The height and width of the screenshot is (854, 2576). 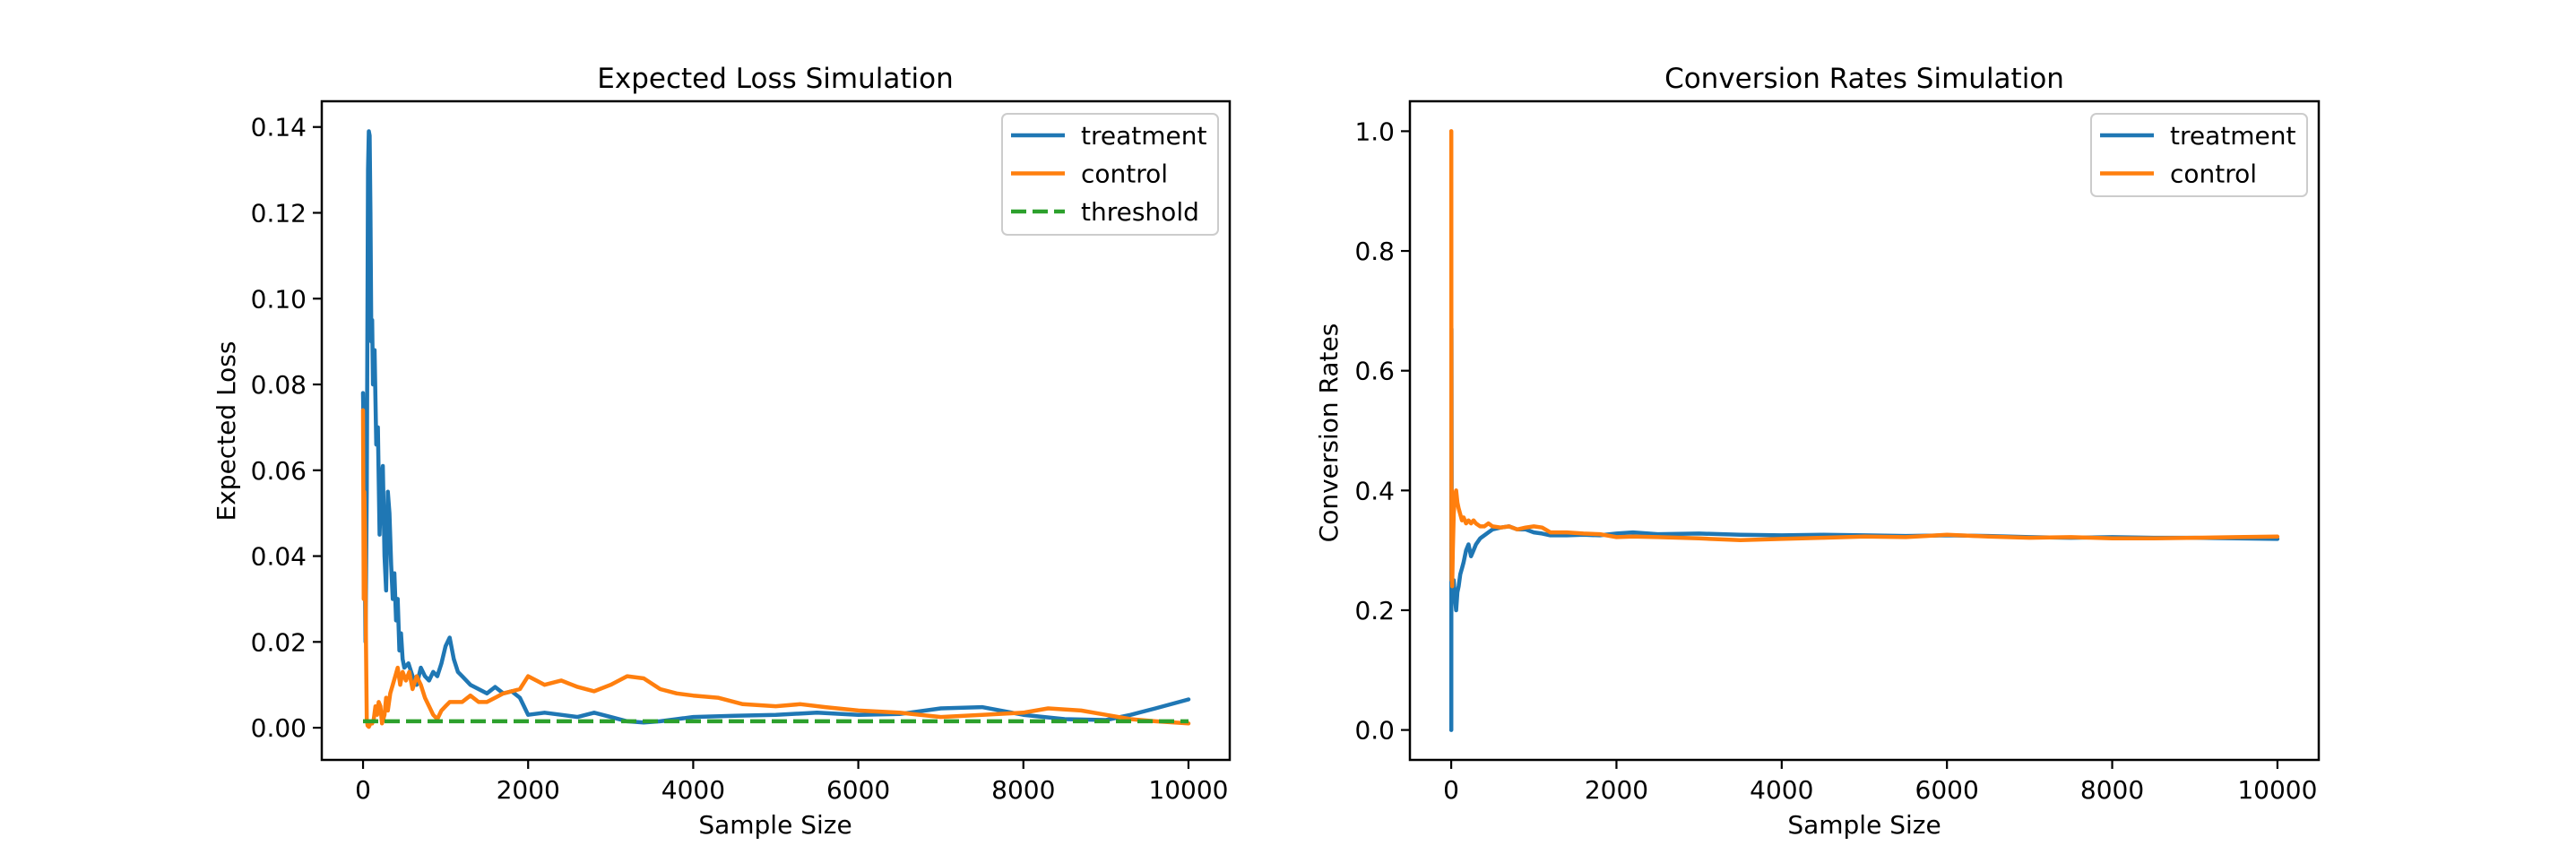 What do you see at coordinates (1374, 731) in the screenshot?
I see `y-tick-label: 0.0` at bounding box center [1374, 731].